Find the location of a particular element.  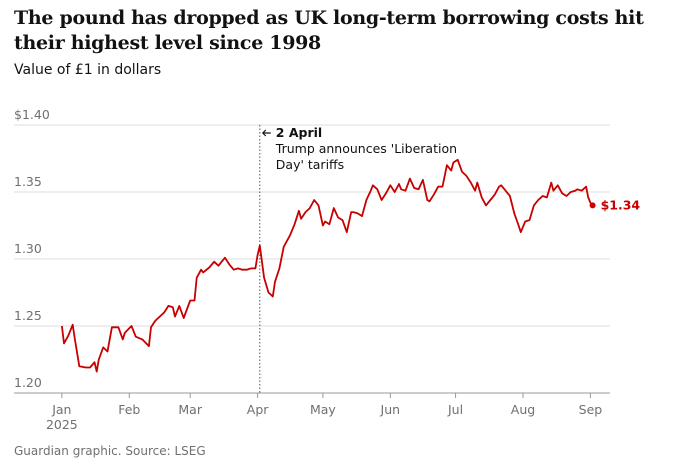

annotation-title: 2 April is located at coordinates (299, 132).